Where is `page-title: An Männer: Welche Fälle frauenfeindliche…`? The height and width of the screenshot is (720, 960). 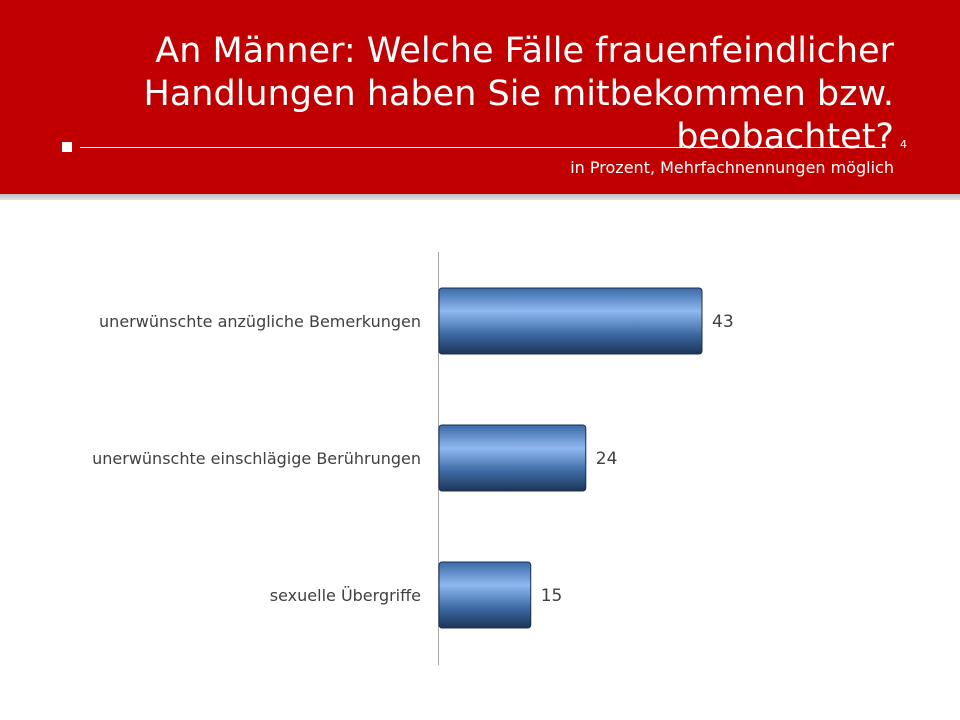 page-title: An Männer: Welche Fälle frauenfeindliche… is located at coordinates (518, 94).